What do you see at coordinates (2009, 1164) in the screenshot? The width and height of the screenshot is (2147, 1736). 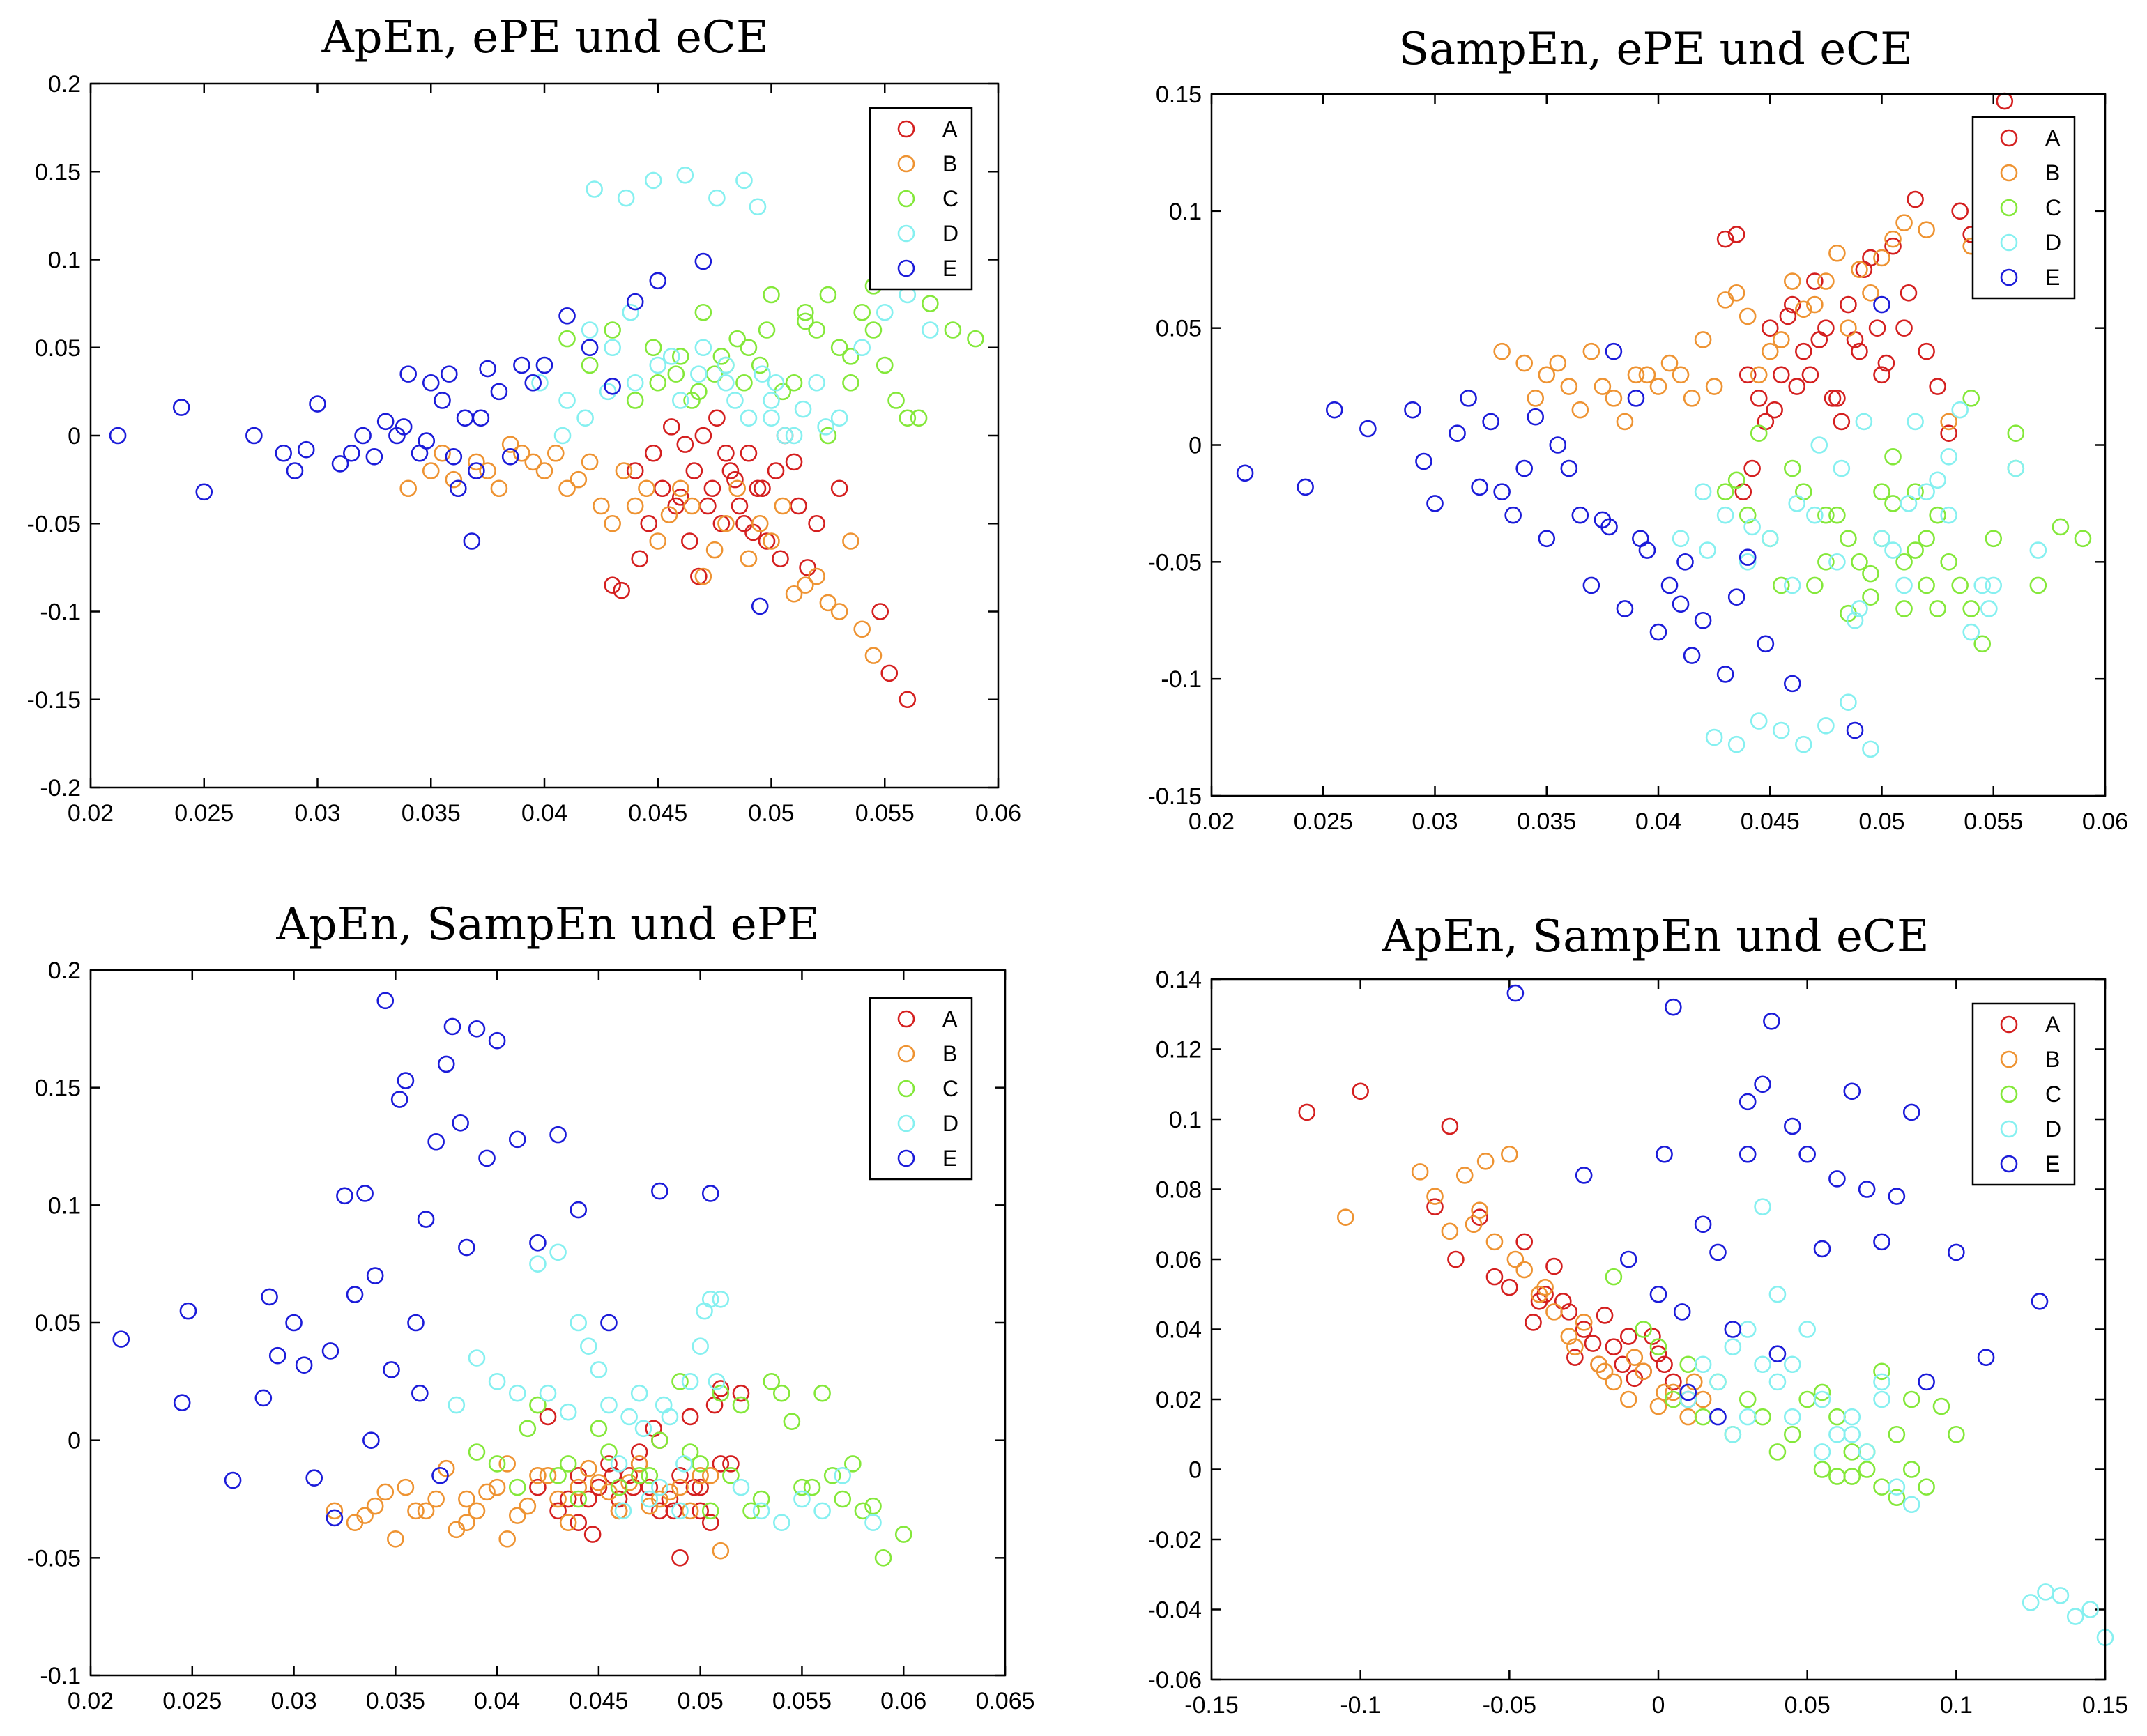 I see `legend-marker-E` at bounding box center [2009, 1164].